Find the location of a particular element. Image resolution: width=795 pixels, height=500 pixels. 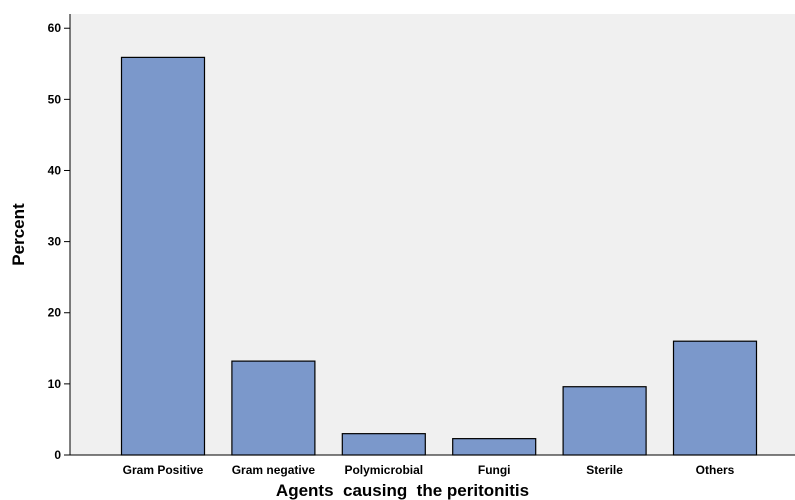

y-tick-label: 60 is located at coordinates (55, 28).